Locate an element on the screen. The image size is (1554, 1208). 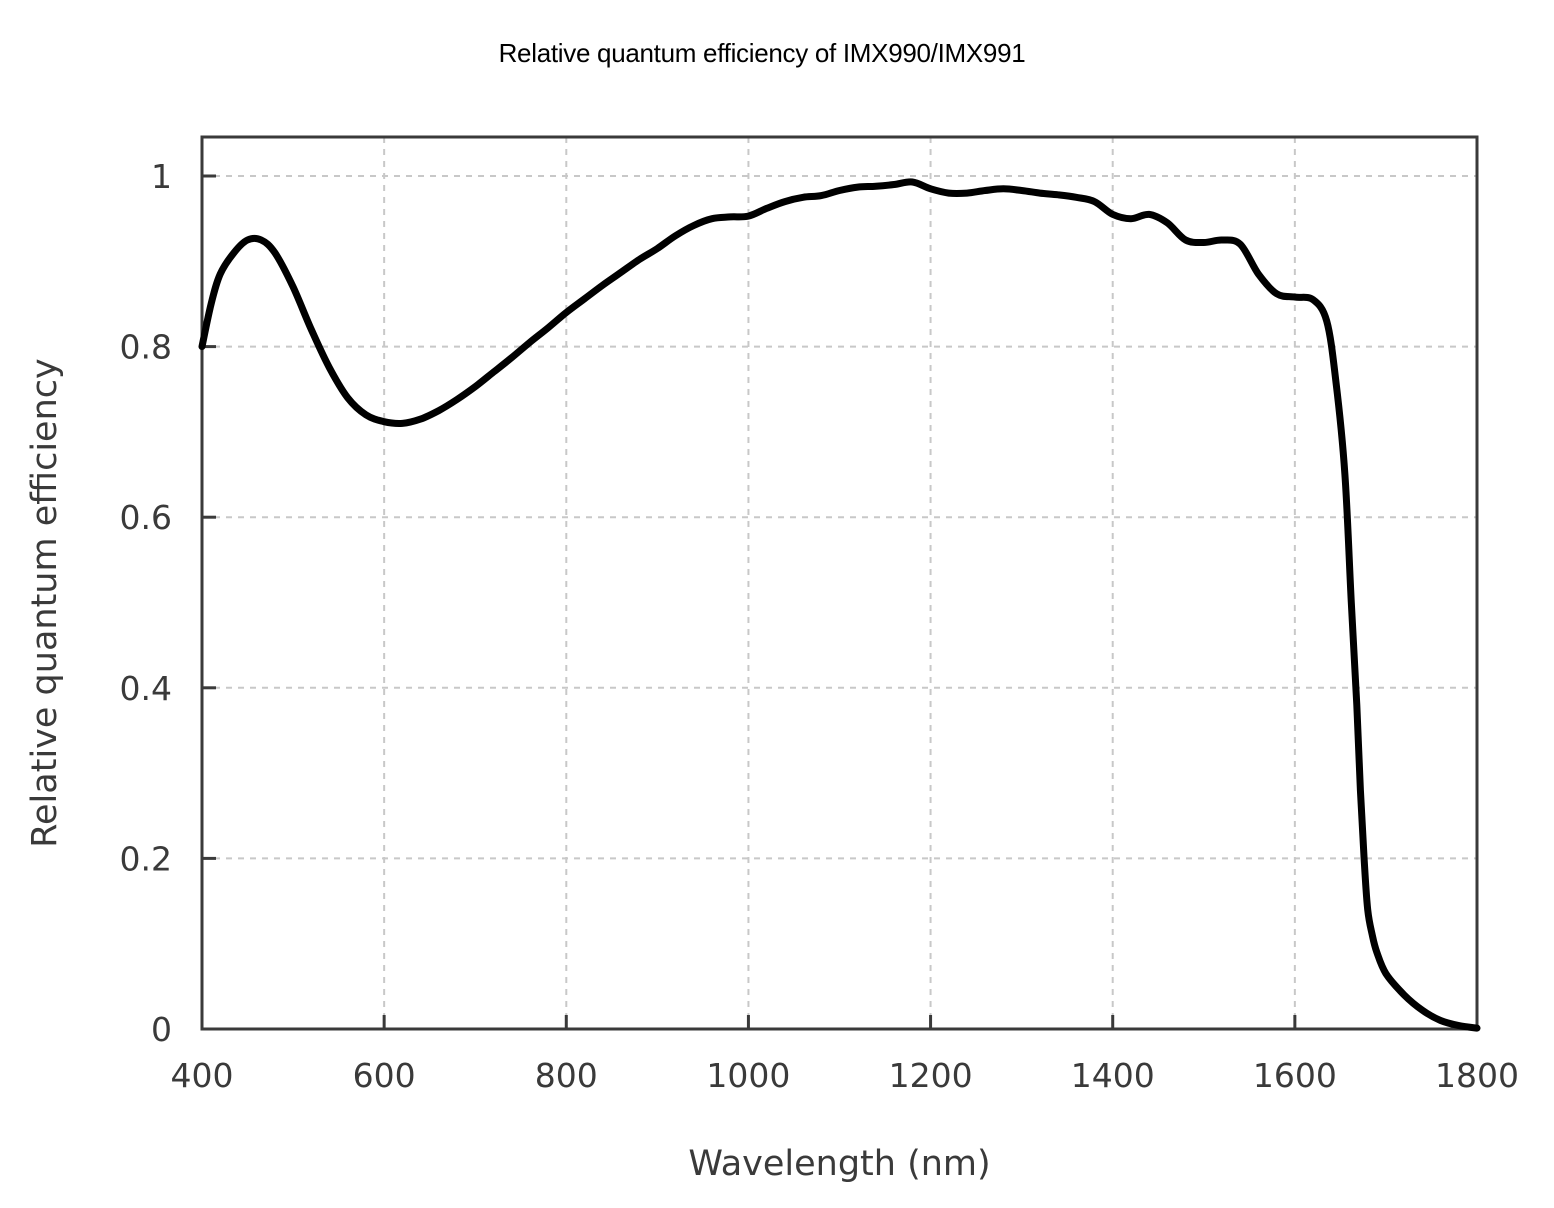
x-tick-label: 1800 is located at coordinates (1477, 1075).